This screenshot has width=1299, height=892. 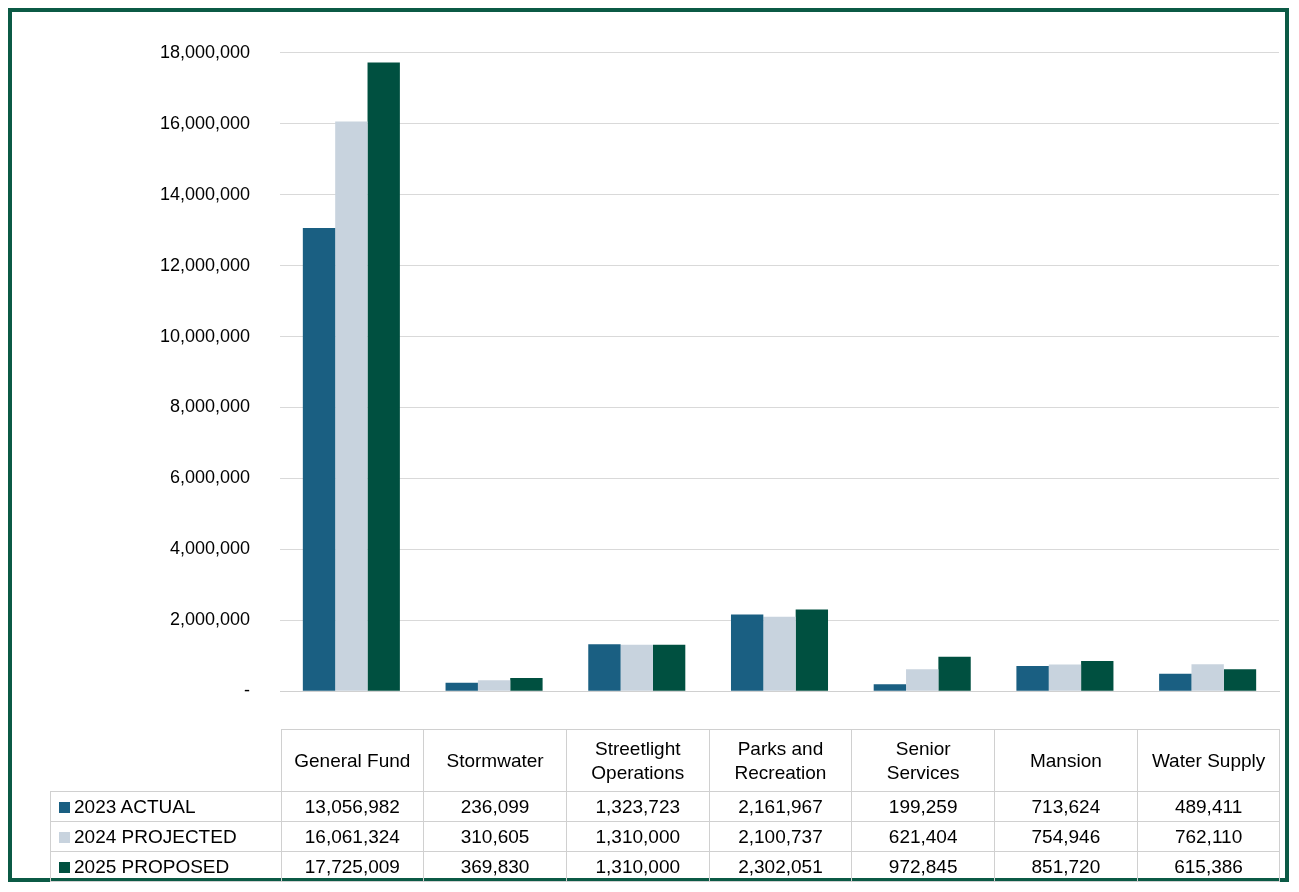 What do you see at coordinates (1208, 760) in the screenshot?
I see `x-tick-label: Water Supply` at bounding box center [1208, 760].